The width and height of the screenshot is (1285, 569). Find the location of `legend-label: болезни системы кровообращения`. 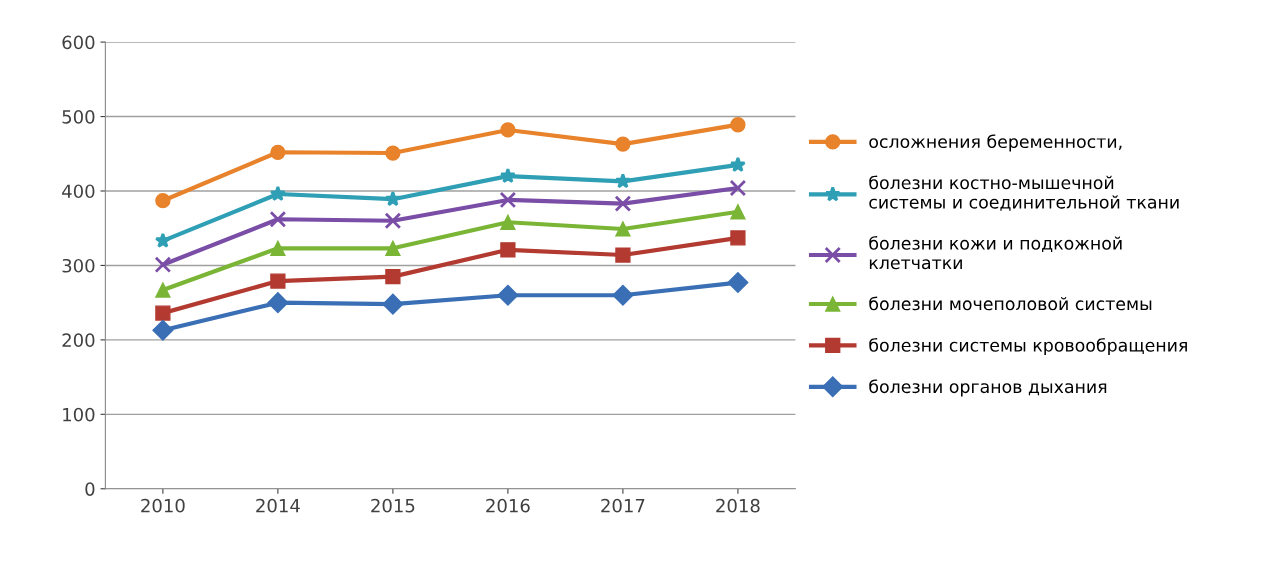

legend-label: болезни системы кровообращения is located at coordinates (1028, 346).